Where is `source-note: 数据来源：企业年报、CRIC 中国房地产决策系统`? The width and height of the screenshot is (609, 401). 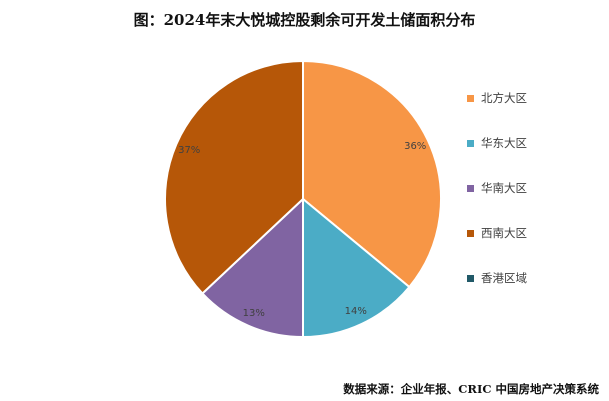
source-note: 数据来源：企业年报、CRIC 中国房地产决策系统 is located at coordinates (471, 389).